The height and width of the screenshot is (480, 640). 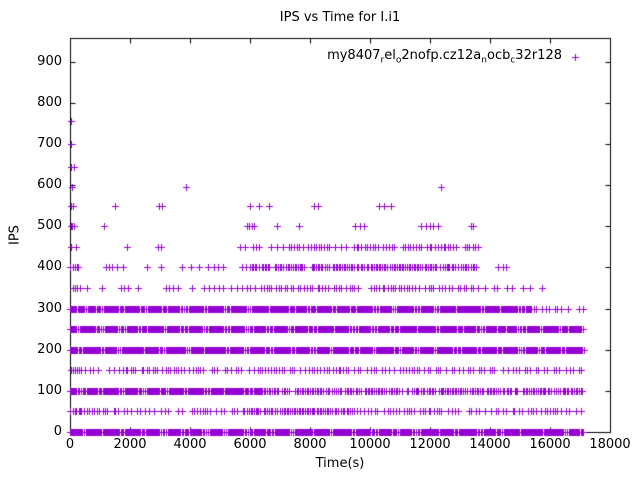 What do you see at coordinates (190, 444) in the screenshot?
I see `x-tick-label: 4000` at bounding box center [190, 444].